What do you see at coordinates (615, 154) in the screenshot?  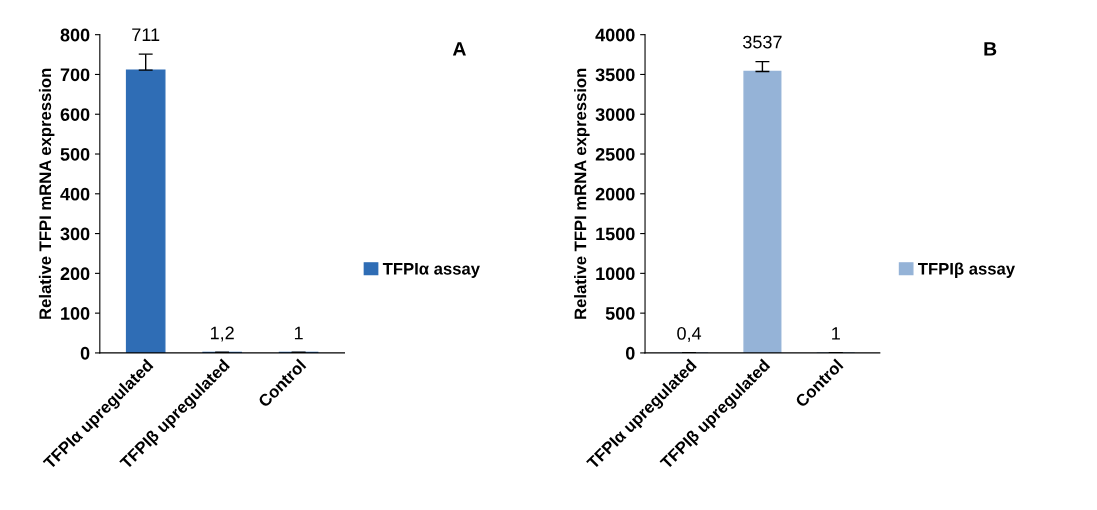 I see `y-tick-label: 2500` at bounding box center [615, 154].